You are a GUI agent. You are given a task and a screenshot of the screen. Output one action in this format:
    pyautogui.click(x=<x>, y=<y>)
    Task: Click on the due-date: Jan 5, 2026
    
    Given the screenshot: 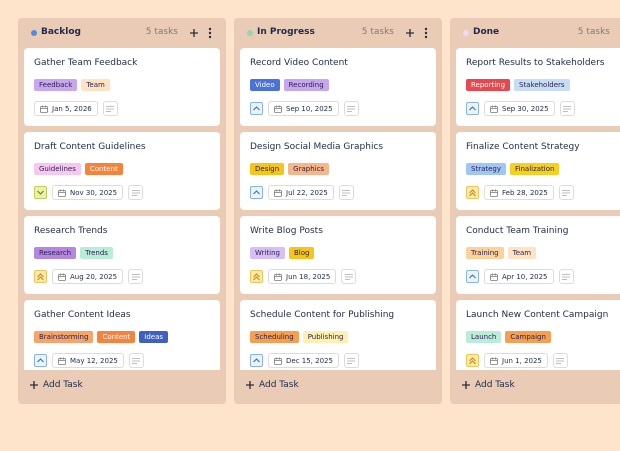 What is the action you would take?
    pyautogui.click(x=66, y=108)
    